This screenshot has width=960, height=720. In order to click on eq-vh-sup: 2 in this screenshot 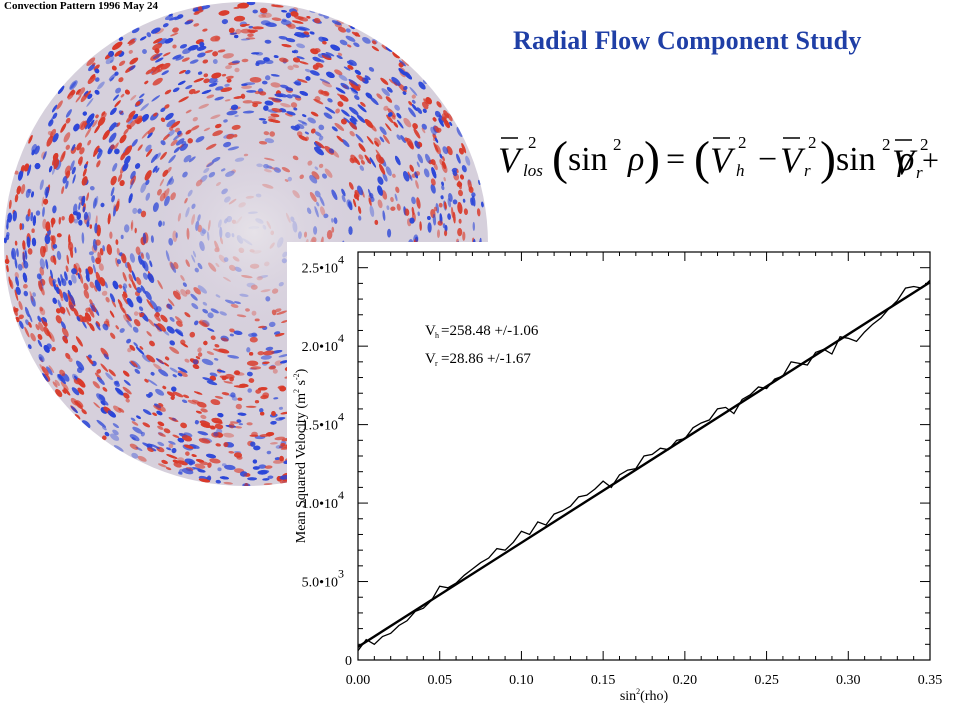, I will do `click(742, 142)`.